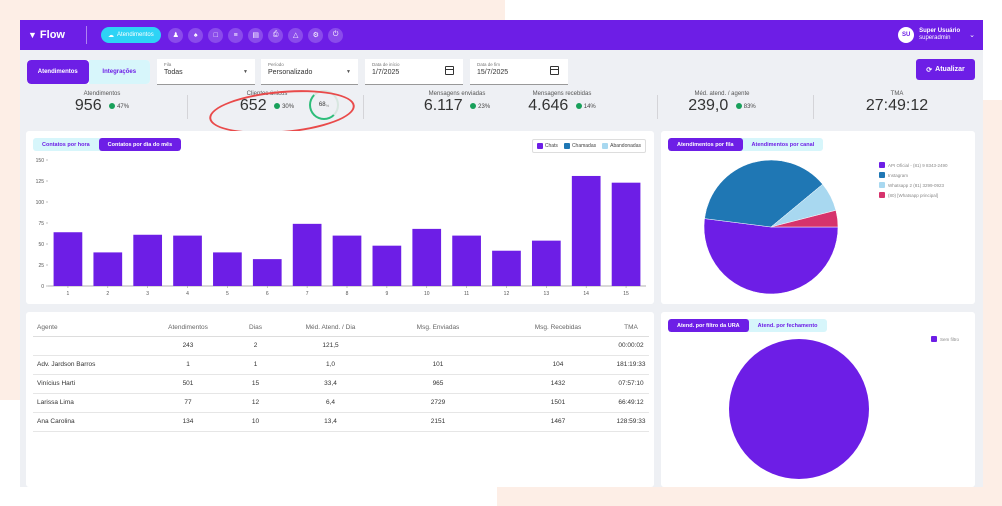 This screenshot has height=506, width=1002. Describe the element at coordinates (972, 35) in the screenshot. I see `chevron-down-icon: ⌄` at that location.